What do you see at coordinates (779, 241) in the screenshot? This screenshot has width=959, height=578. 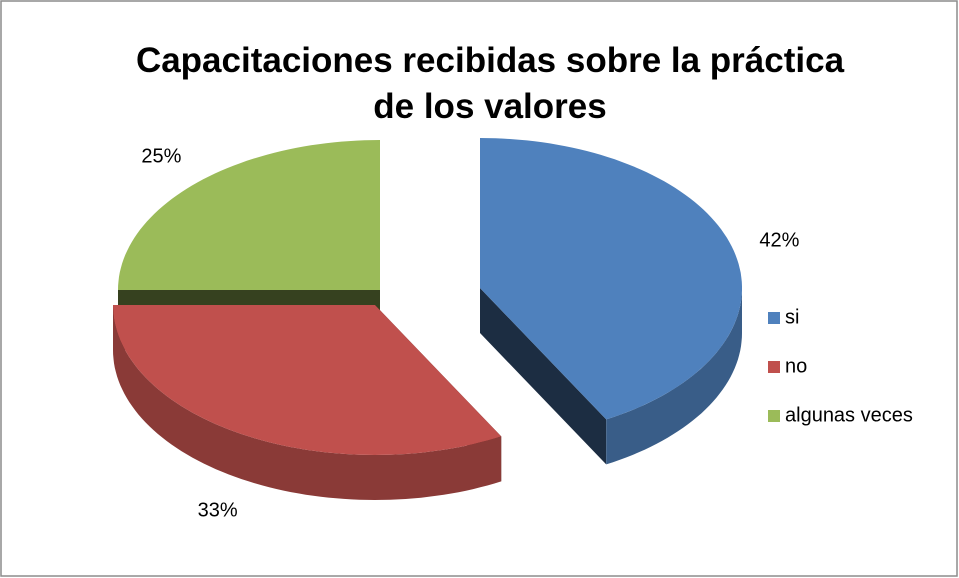 I see `data-label: 42%` at bounding box center [779, 241].